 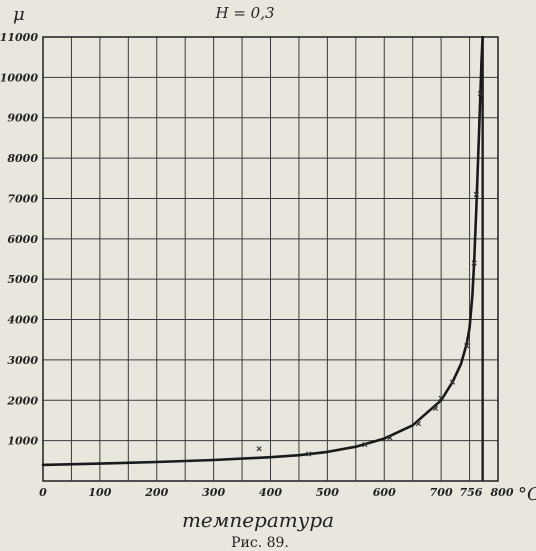 What do you see at coordinates (441, 492) in the screenshot?
I see `x-tick-label-7: 700` at bounding box center [441, 492].